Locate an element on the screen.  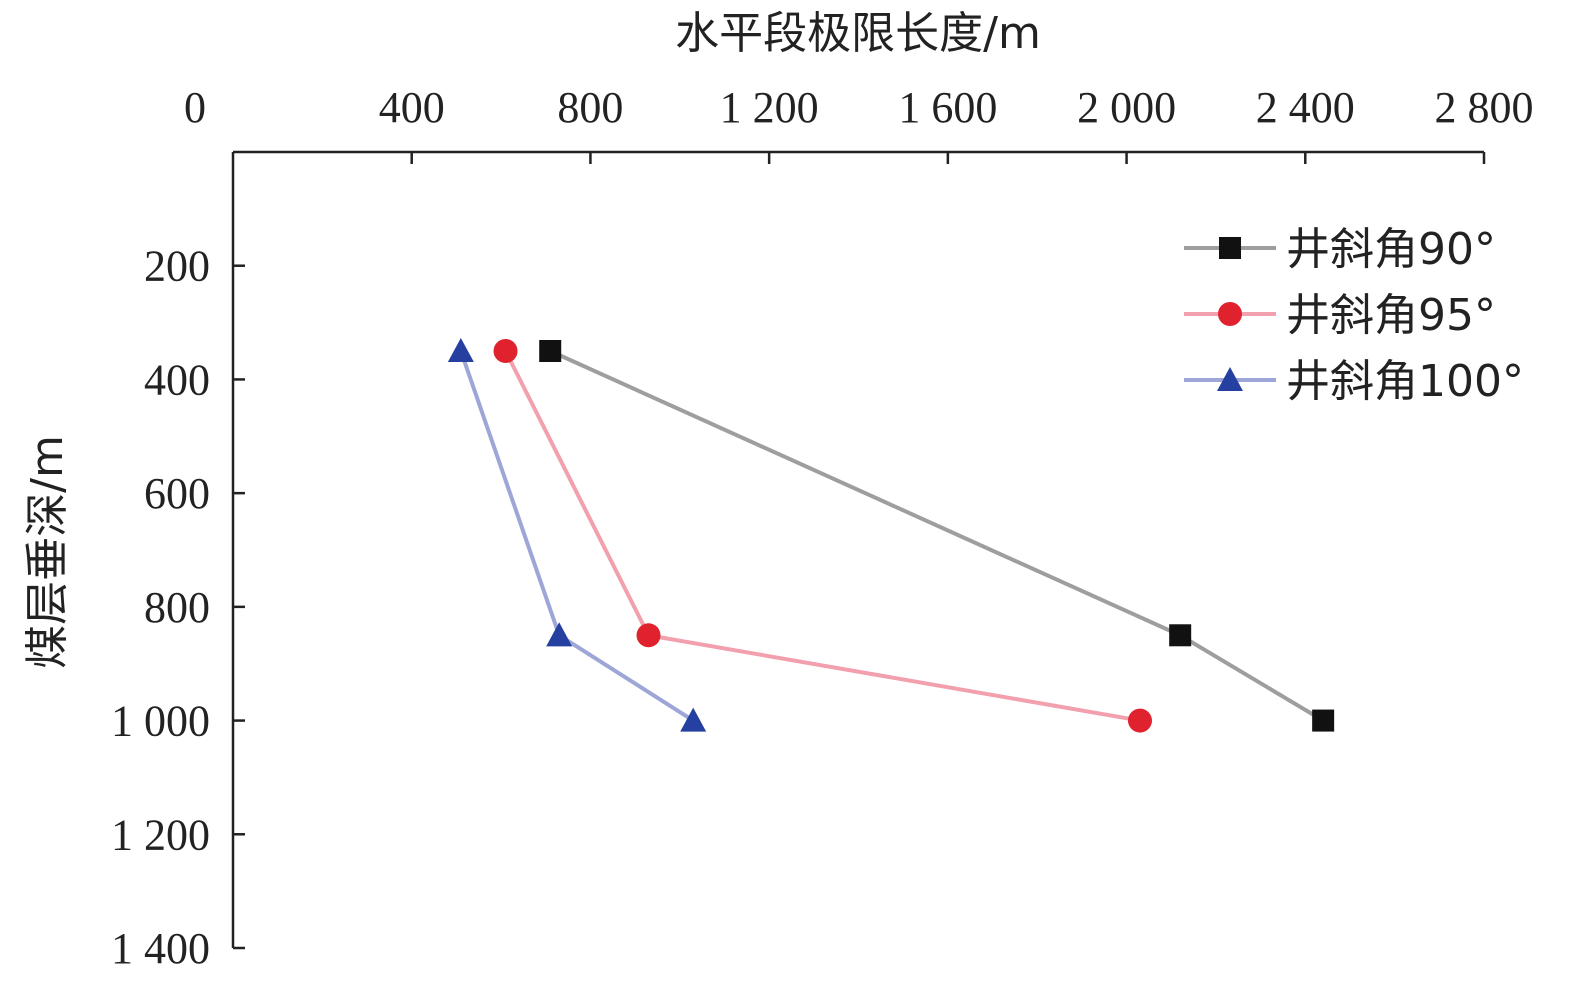
x-tick-label: 400 is located at coordinates (412, 107).